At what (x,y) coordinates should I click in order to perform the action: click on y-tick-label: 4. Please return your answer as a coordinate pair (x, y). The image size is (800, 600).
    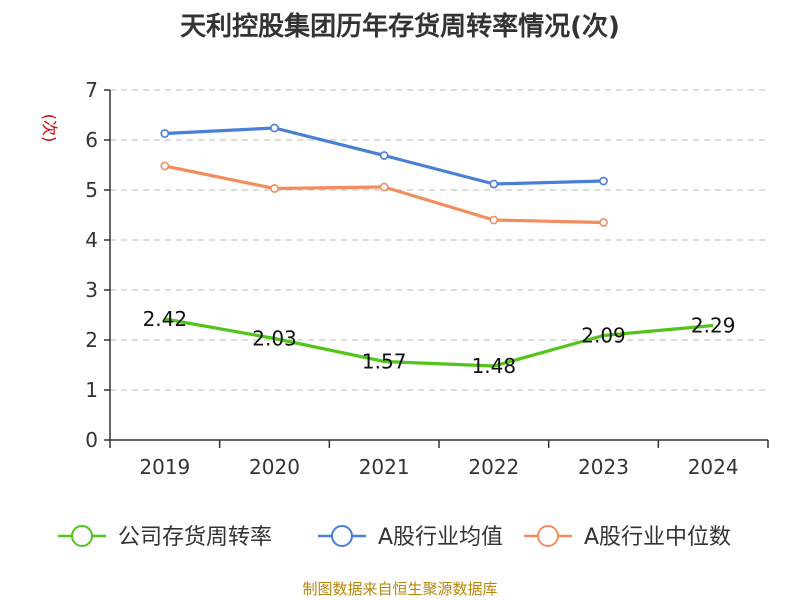
    Looking at the image, I should click on (91, 240).